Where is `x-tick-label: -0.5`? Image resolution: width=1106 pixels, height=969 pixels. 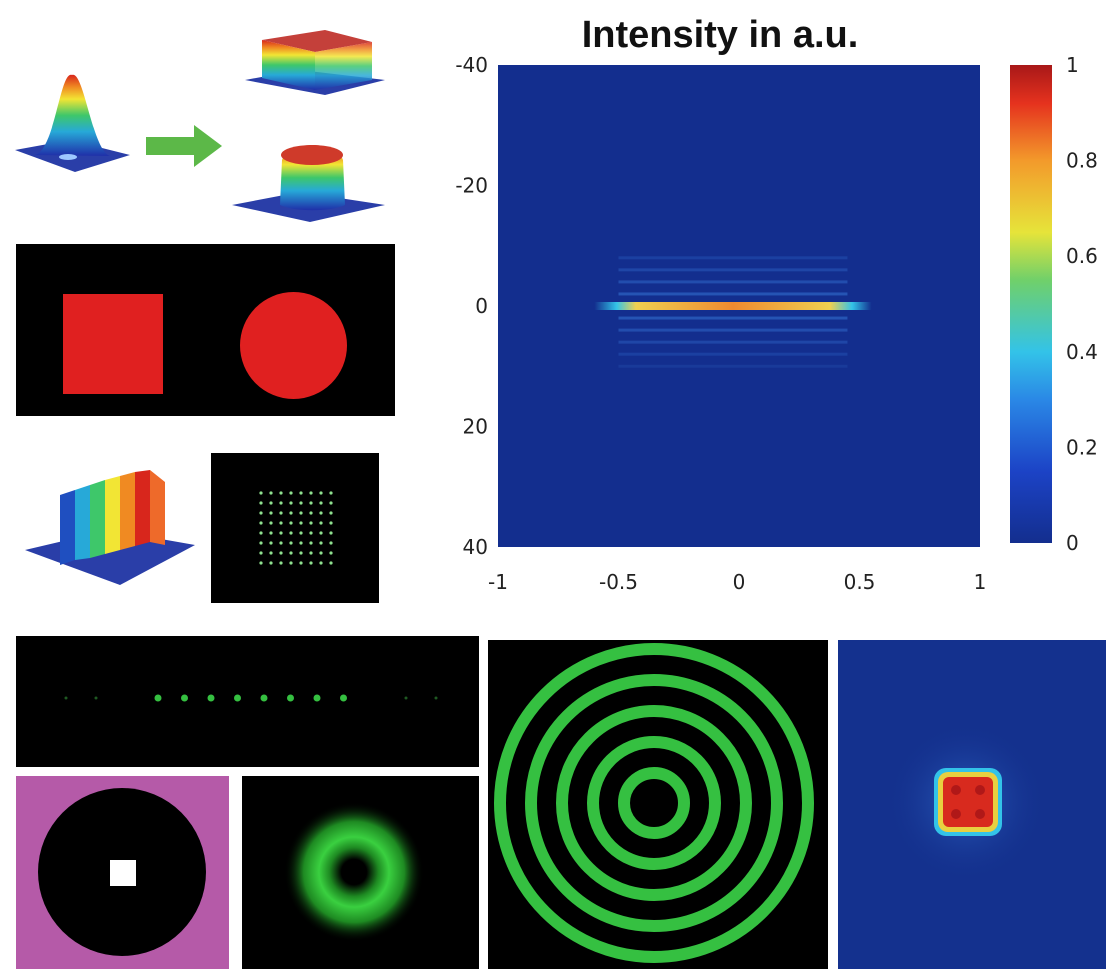 x-tick-label: -0.5 is located at coordinates (618, 582).